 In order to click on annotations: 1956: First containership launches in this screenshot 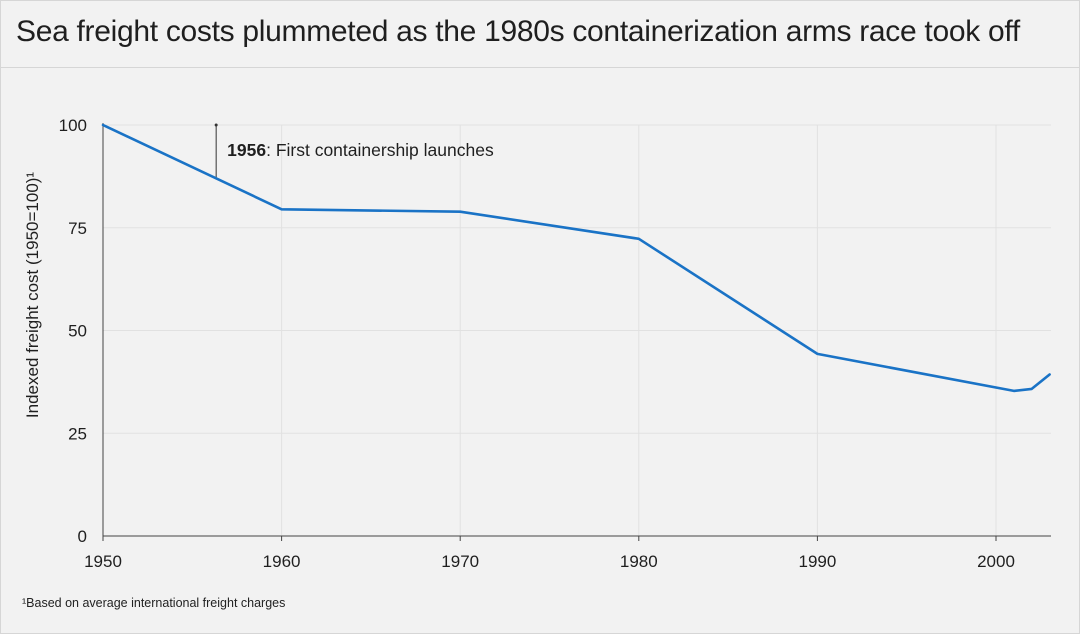, I will do `click(354, 151)`.